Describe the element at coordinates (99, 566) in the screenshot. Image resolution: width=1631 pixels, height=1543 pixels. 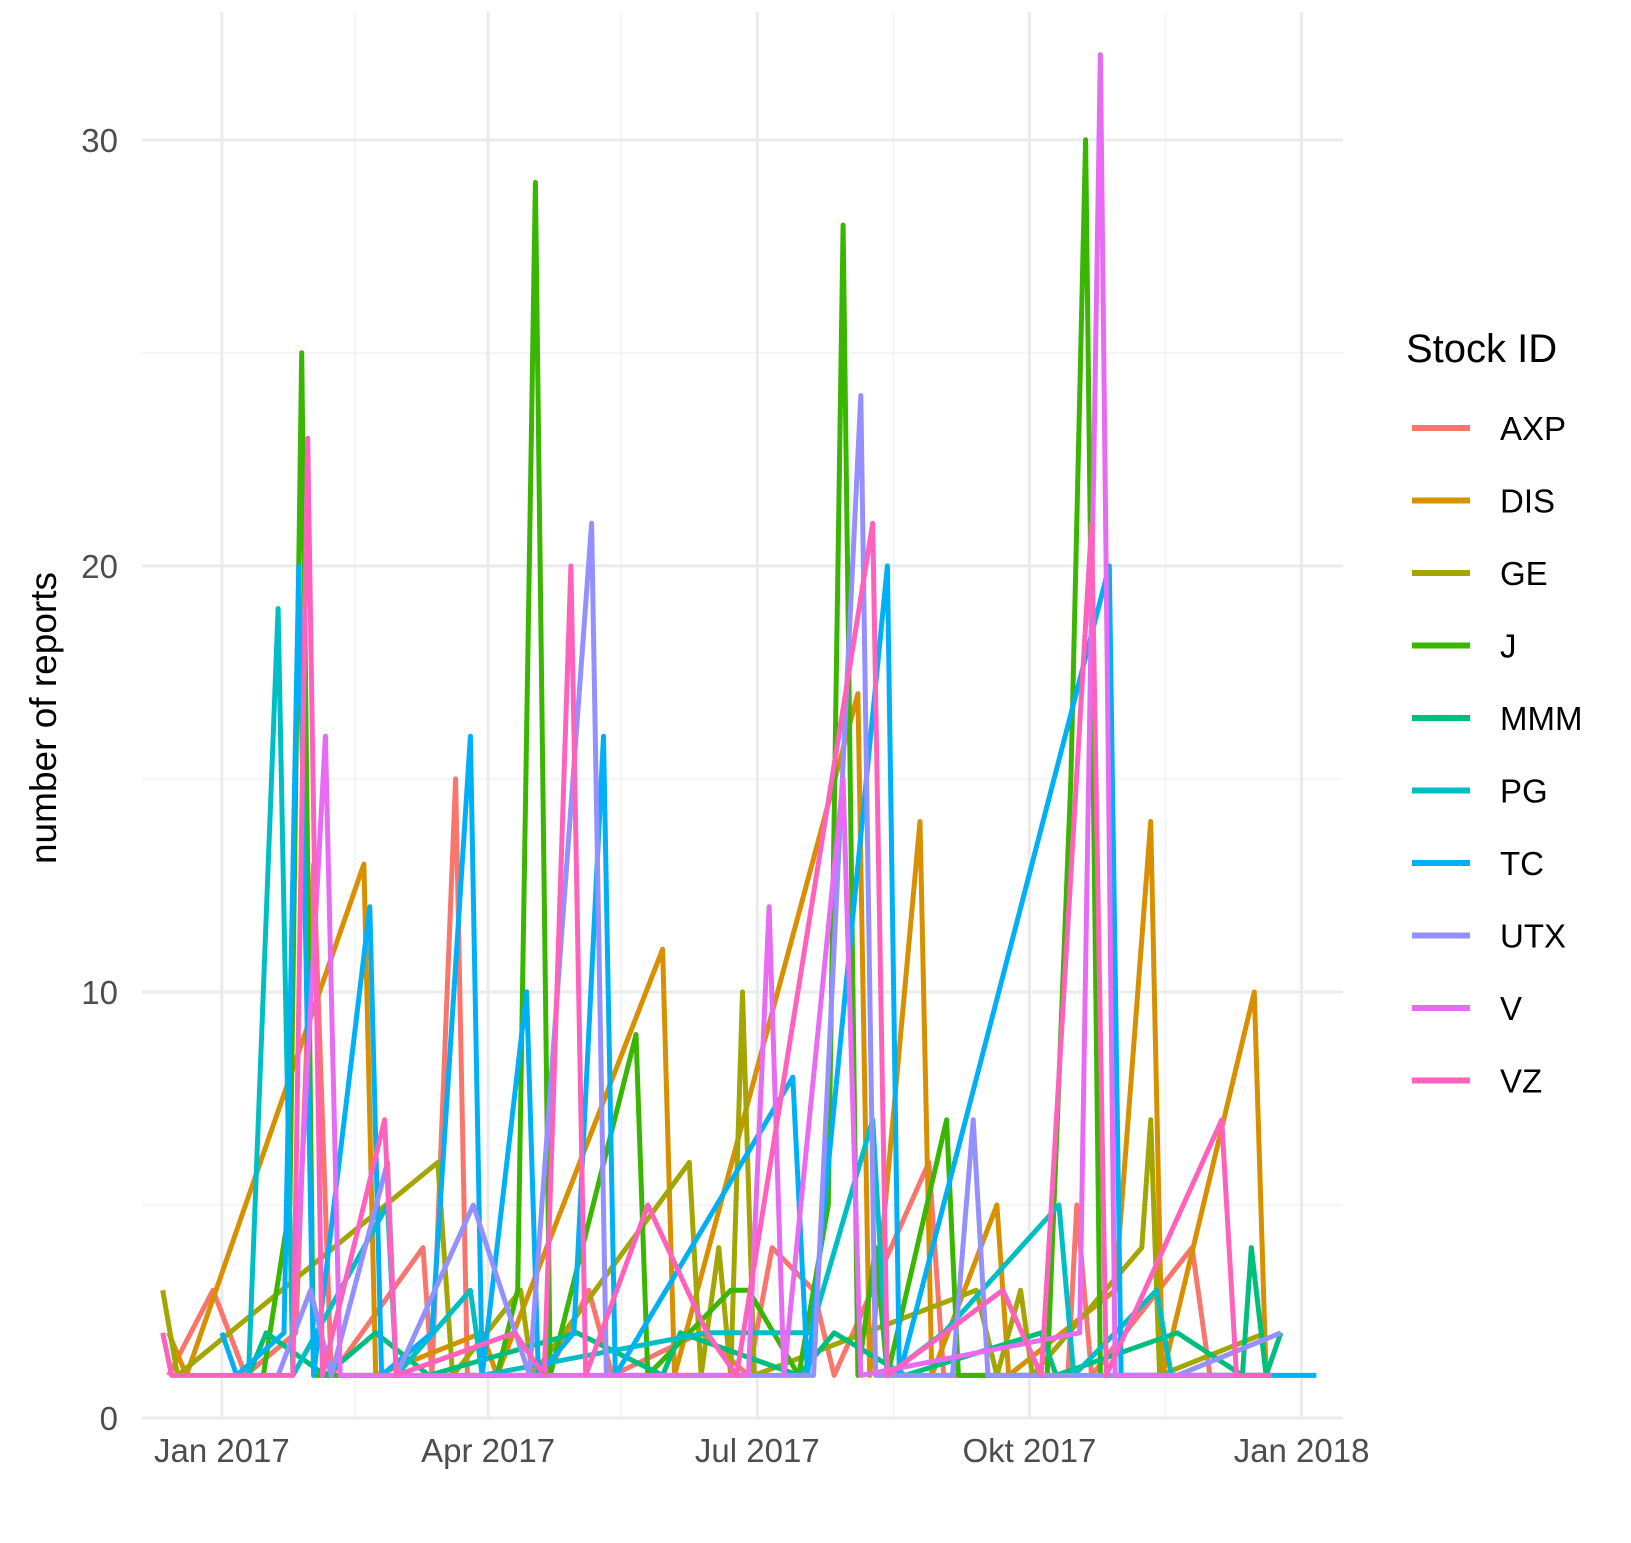
I see `y-tick-label: 20` at that location.